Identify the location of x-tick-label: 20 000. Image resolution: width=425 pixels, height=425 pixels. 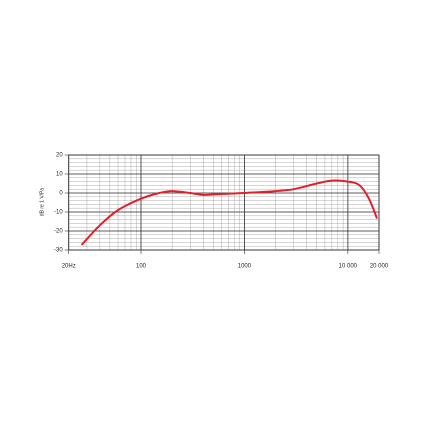
(379, 267).